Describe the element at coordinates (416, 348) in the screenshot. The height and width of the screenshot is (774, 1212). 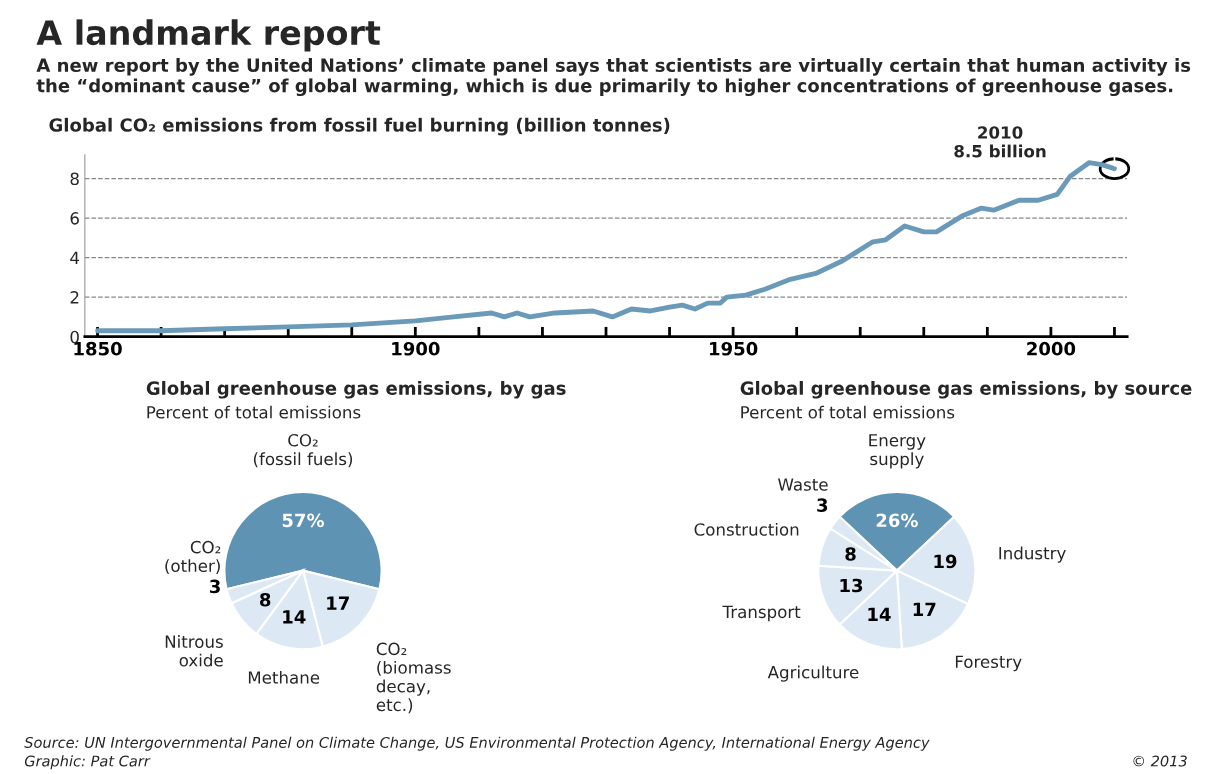
I see `x-tick-label: 1900` at that location.